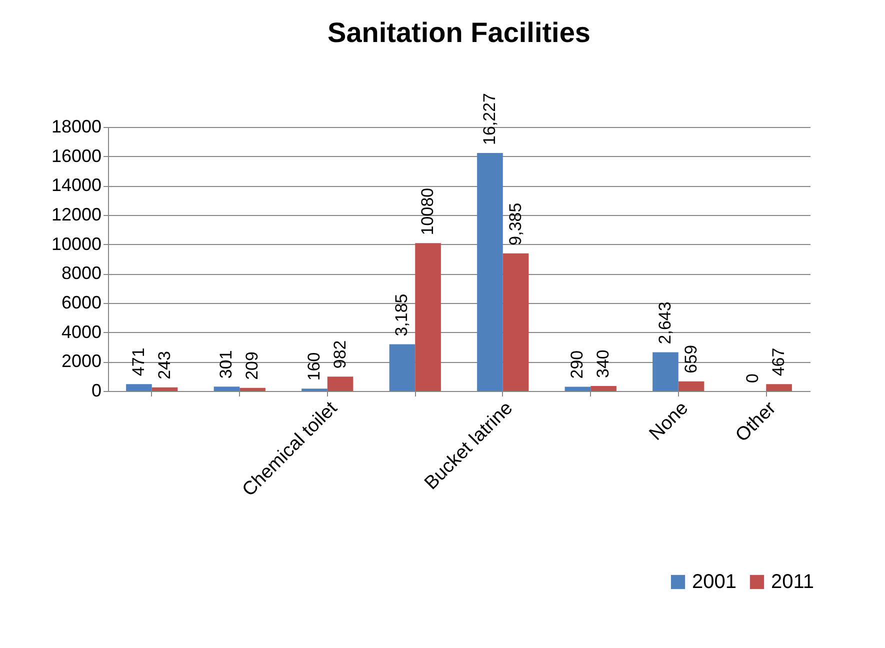 This screenshot has width=885, height=648. Describe the element at coordinates (664, 323) in the screenshot. I see `data-label: 2,643` at that location.